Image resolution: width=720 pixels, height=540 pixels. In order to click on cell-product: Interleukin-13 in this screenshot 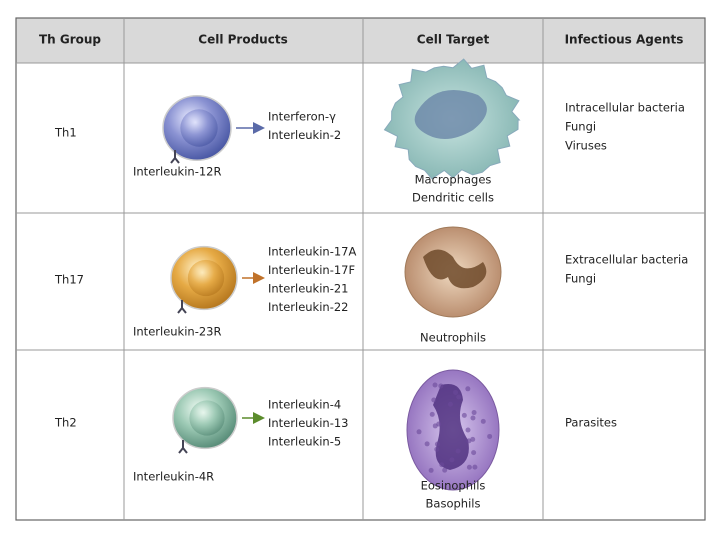, I will do `click(308, 423)`.